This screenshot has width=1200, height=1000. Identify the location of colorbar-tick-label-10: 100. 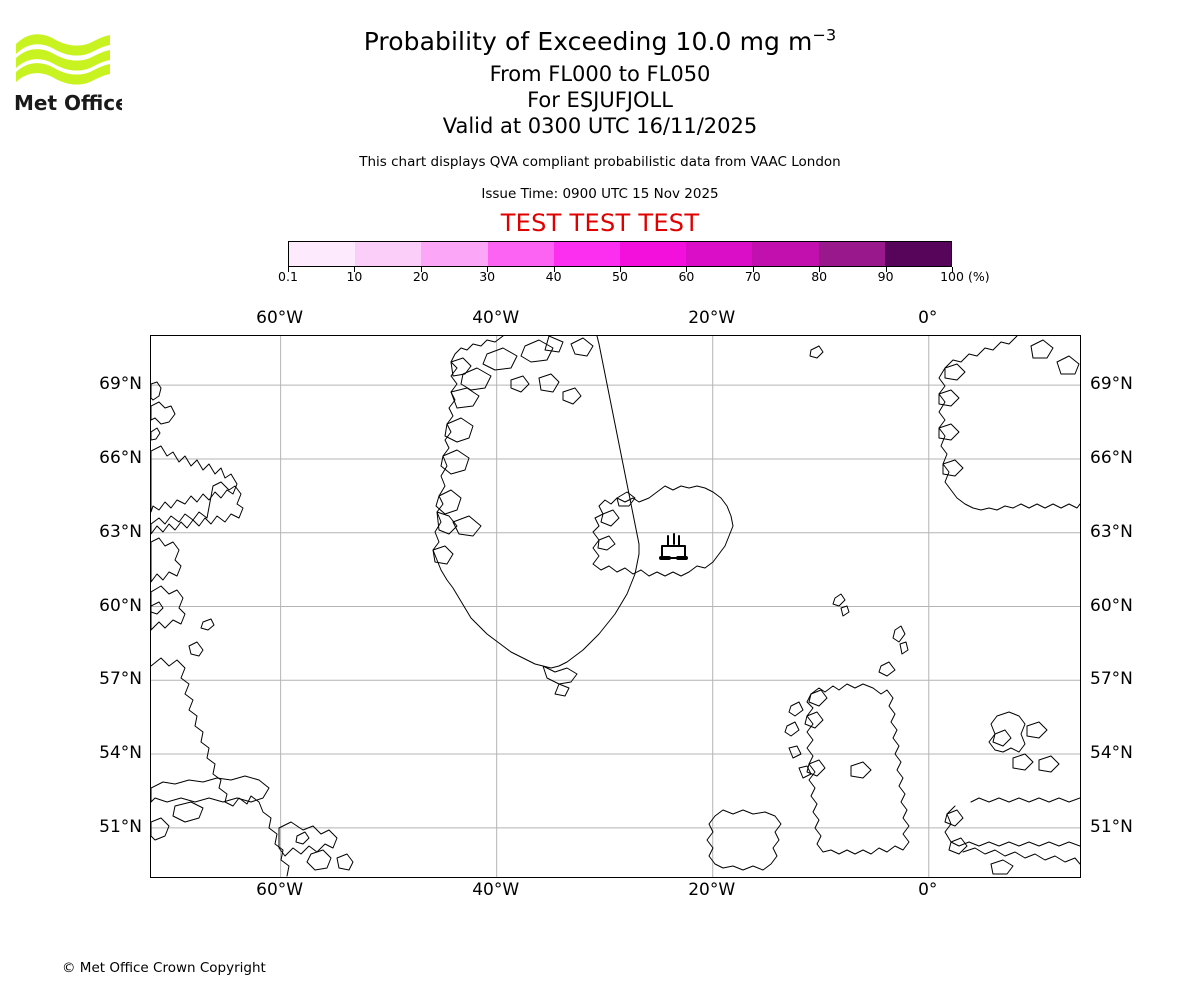
(952, 276).